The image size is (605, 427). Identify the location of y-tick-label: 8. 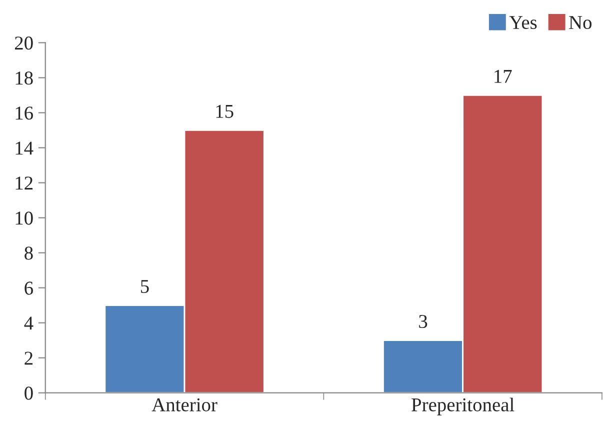
(28, 253).